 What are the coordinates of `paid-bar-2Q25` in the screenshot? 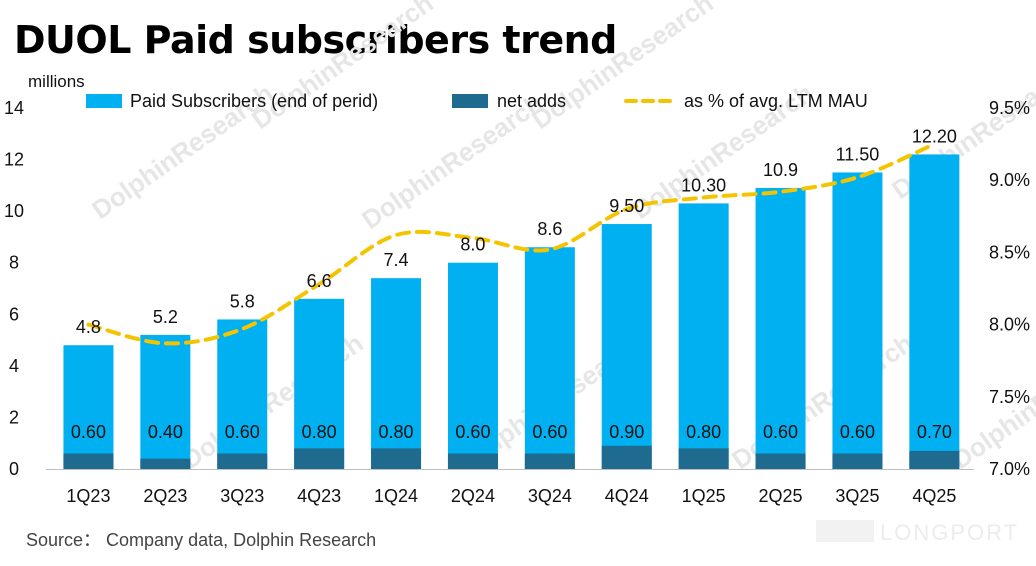 It's located at (780, 328).